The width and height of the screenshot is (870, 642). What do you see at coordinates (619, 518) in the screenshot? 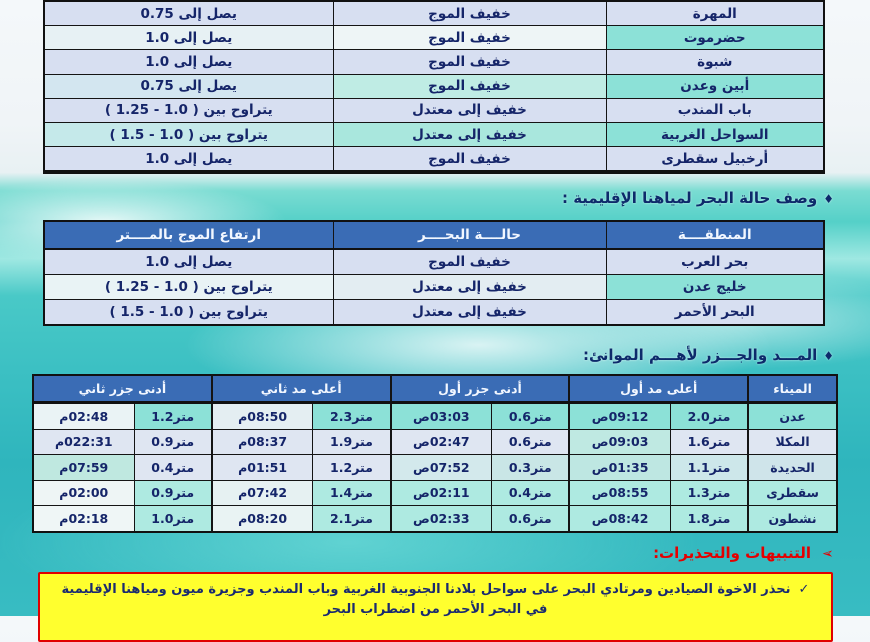
I see `tide-time-cell: 08:42ص` at bounding box center [619, 518].